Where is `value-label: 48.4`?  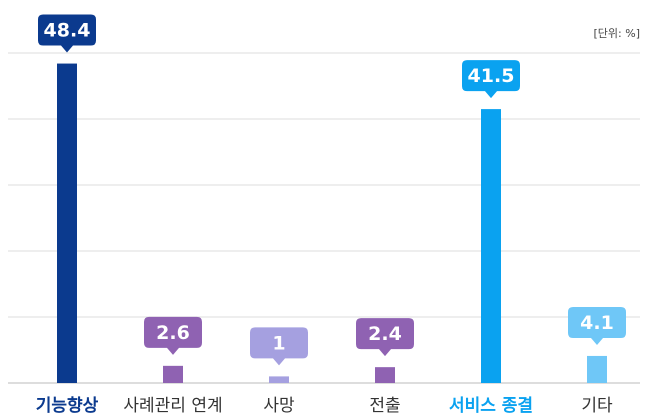 value-label: 48.4 is located at coordinates (67, 31).